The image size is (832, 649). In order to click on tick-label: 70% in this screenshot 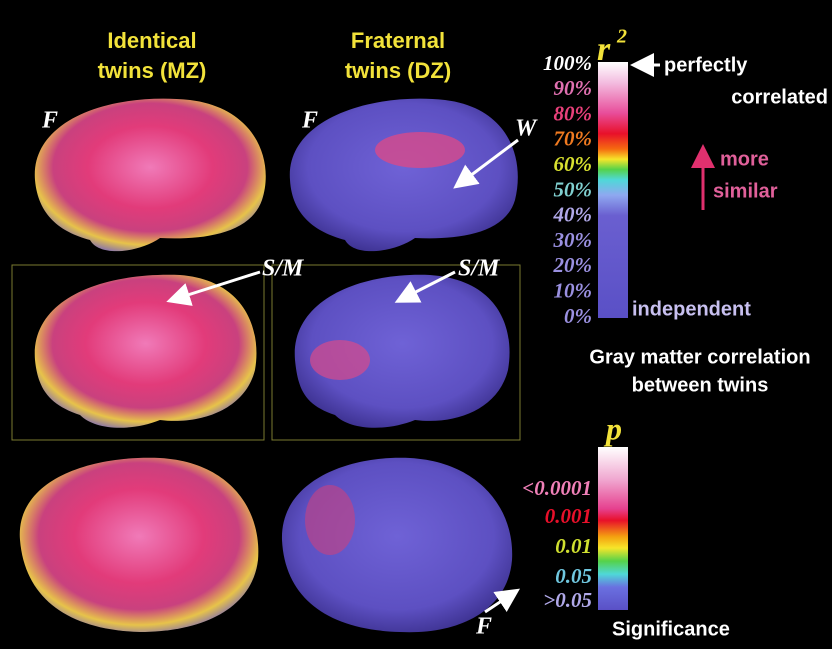, I will do `click(573, 139)`.